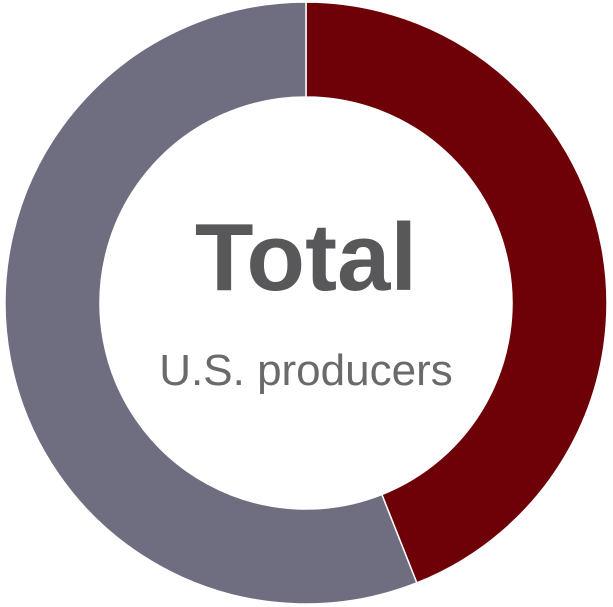 The height and width of the screenshot is (607, 613). What do you see at coordinates (305, 370) in the screenshot?
I see `chart-subtitle: U.S. producers` at bounding box center [305, 370].